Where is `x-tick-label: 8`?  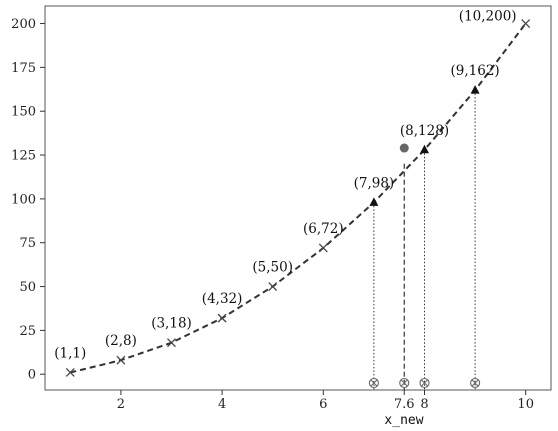
x-tick-label: 8 is located at coordinates (424, 404).